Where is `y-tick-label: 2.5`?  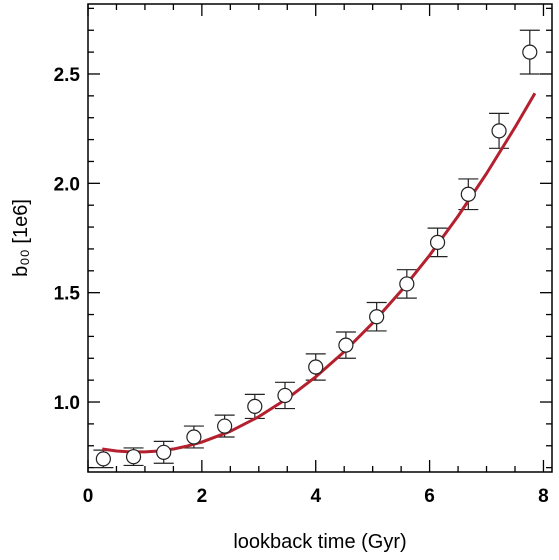 y-tick-label: 2.5 is located at coordinates (67, 75).